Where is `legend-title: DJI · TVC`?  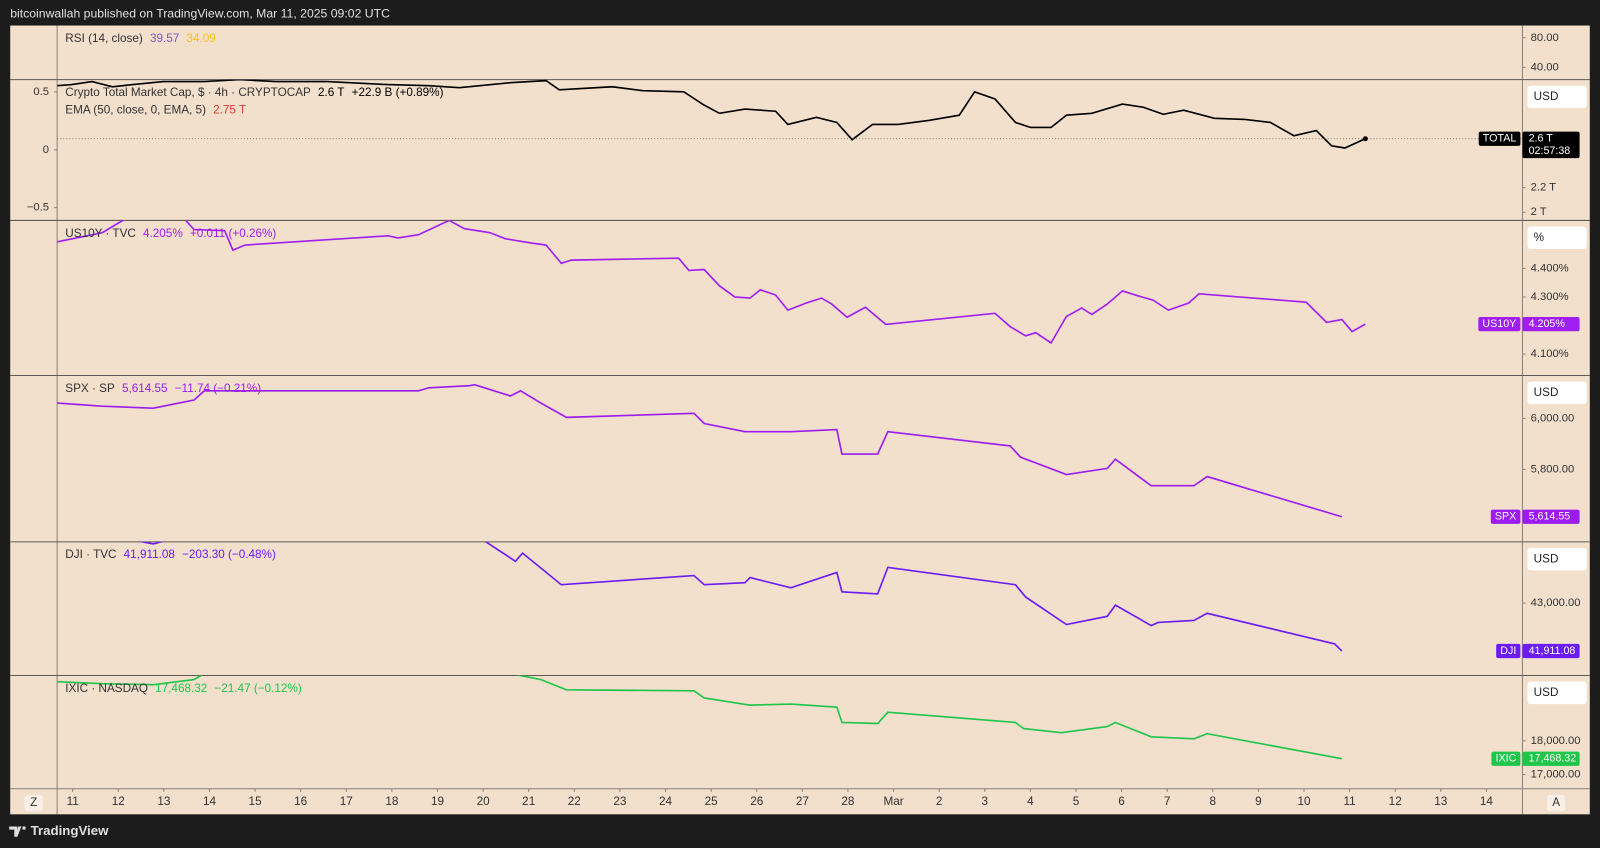 legend-title: DJI · TVC is located at coordinates (91, 554).